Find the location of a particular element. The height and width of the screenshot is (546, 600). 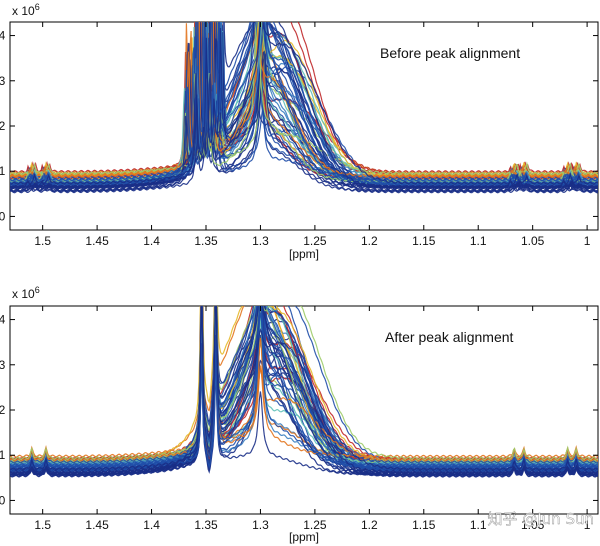

x-axis-label-bottom: [ppm] is located at coordinates (304, 537).